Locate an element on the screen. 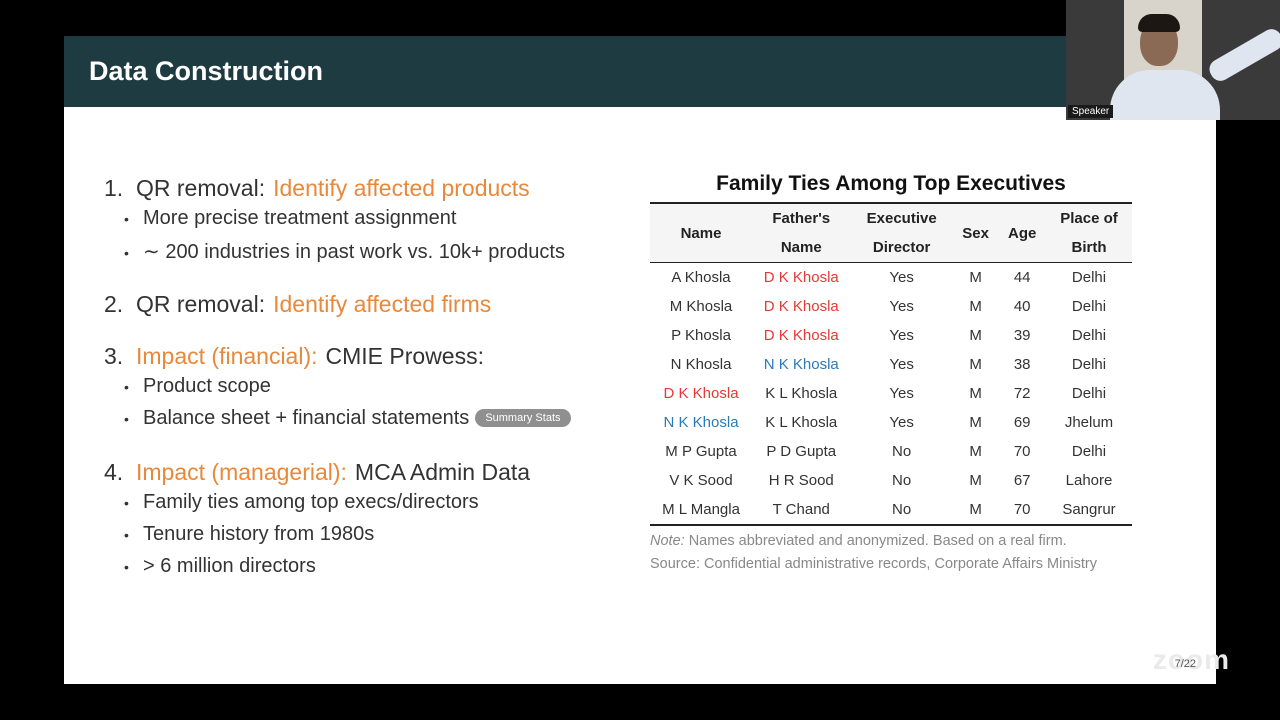  list-item: 2. QR removal: Identify affected firms is located at coordinates (374, 307).